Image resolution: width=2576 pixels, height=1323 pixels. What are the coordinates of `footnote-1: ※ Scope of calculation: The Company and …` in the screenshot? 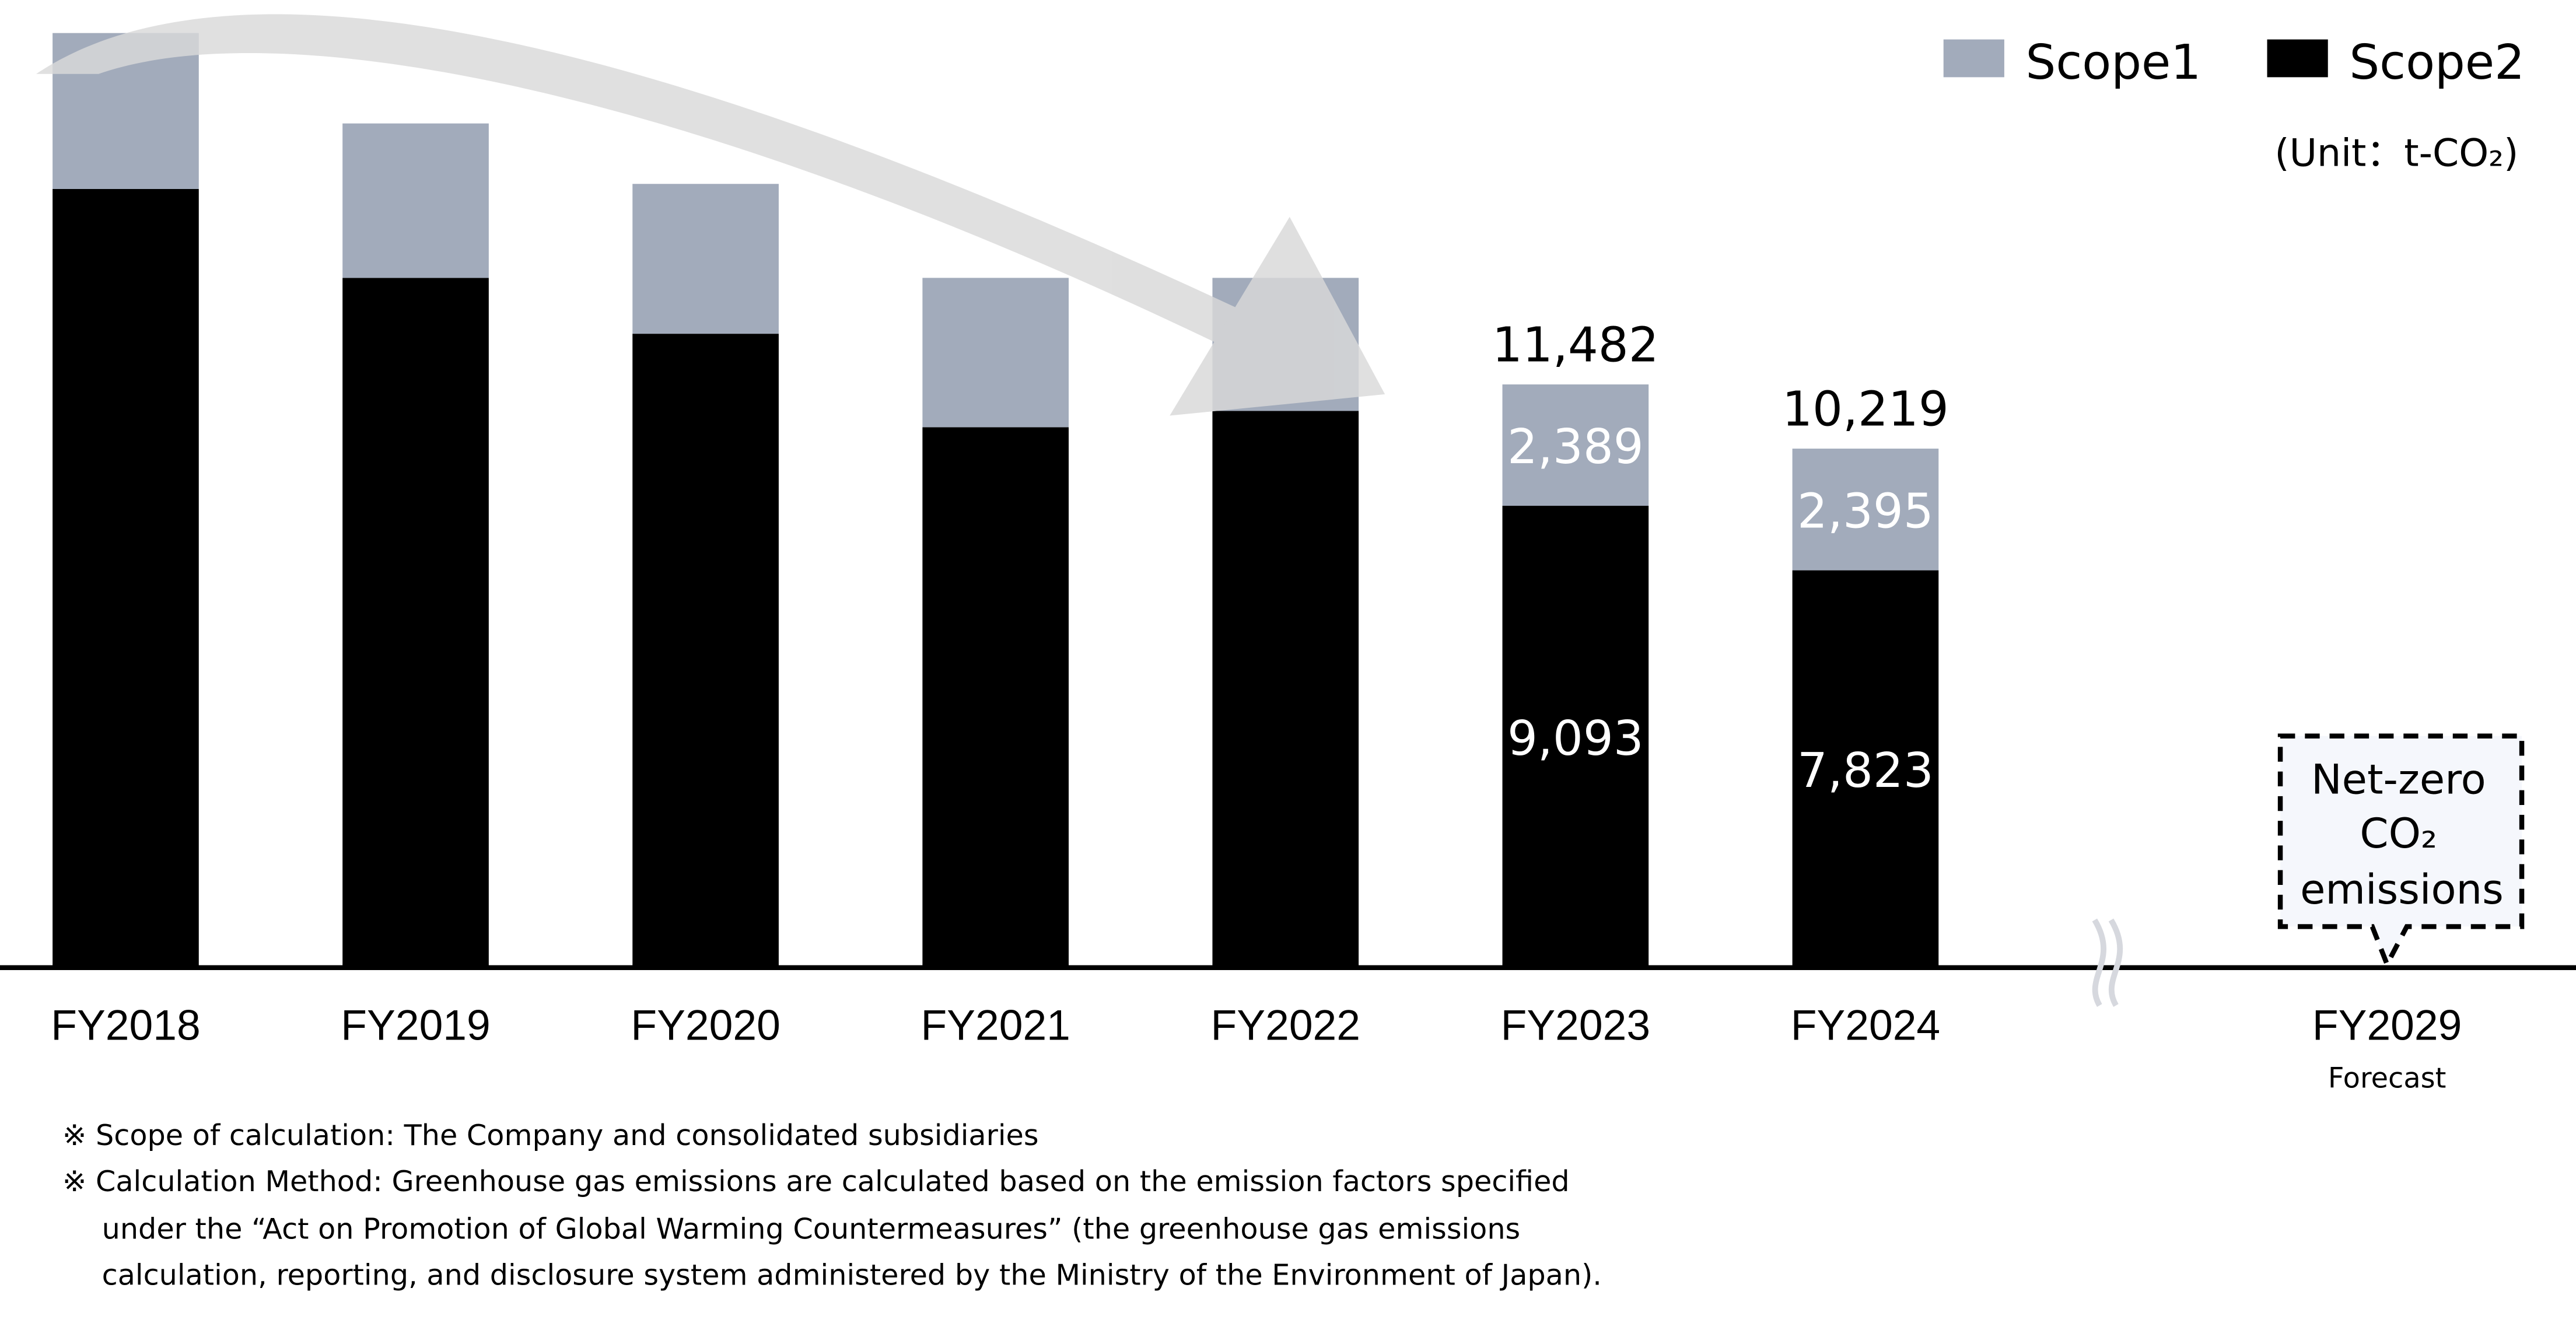 It's located at (550, 1135).